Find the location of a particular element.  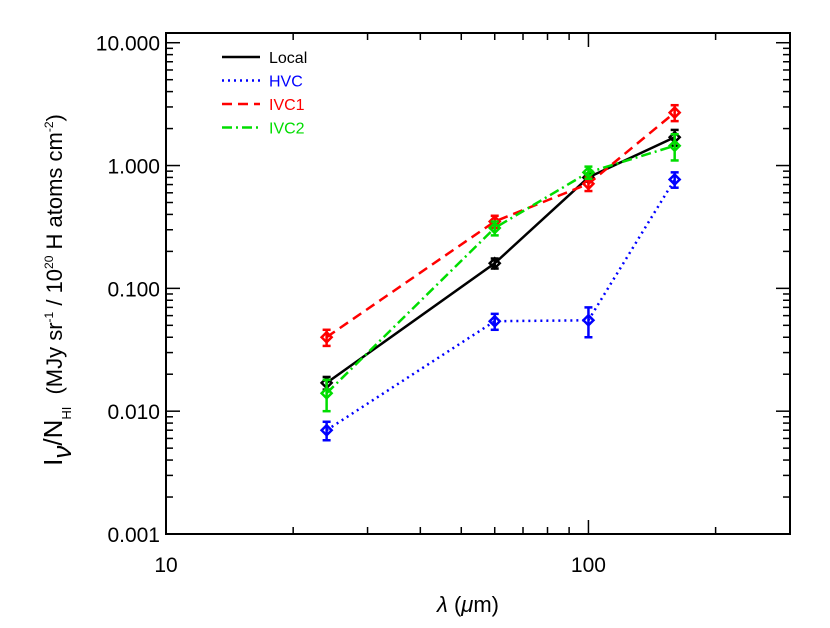

y-axis-title: Iν/NHI (MJy sr-1 / 1020 H atoms cm-2) is located at coordinates (57, 290).